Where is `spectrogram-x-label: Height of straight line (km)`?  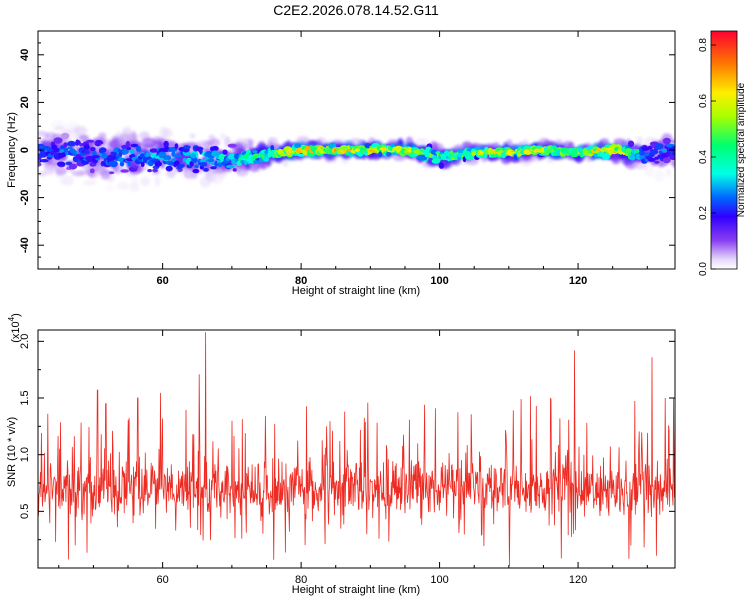
spectrogram-x-label: Height of straight line (km) is located at coordinates (356, 291).